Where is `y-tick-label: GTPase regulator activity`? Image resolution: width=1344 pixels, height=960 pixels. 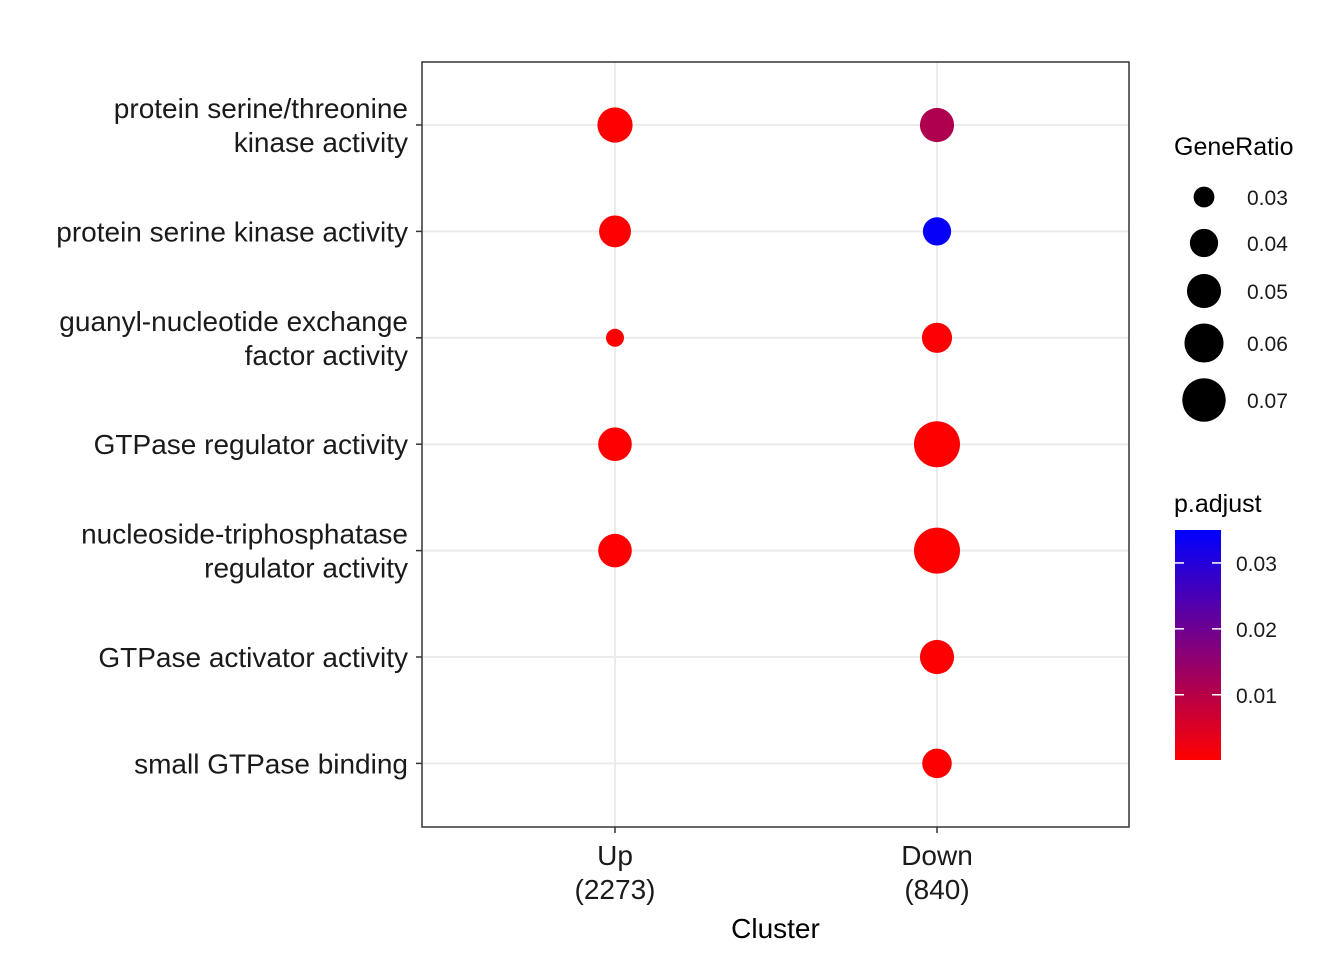 y-tick-label: GTPase regulator activity is located at coordinates (251, 444).